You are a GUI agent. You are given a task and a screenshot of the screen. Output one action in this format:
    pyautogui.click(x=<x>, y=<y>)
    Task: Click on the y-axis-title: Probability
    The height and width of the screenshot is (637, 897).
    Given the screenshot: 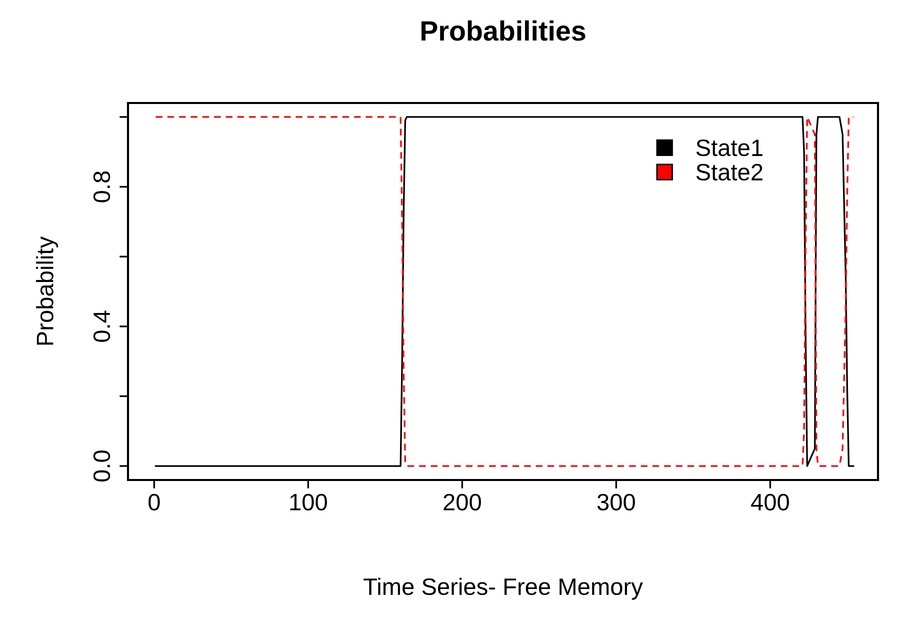 What is the action you would take?
    pyautogui.click(x=47, y=290)
    